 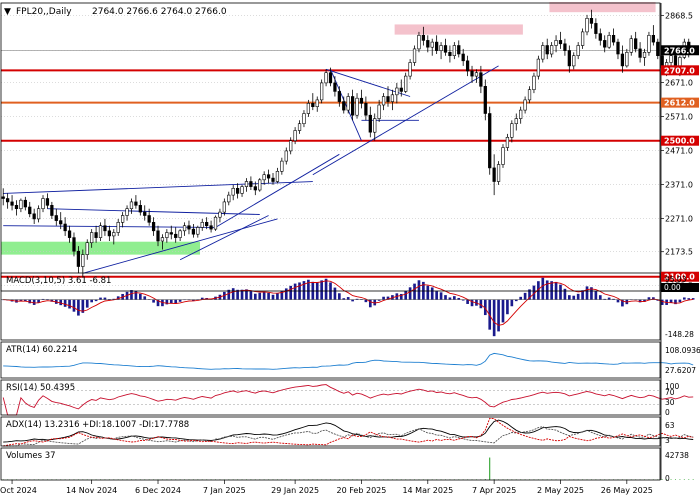 What do you see at coordinates (7, 12) in the screenshot?
I see `collapse-triangle-icon: ▼` at bounding box center [7, 12].